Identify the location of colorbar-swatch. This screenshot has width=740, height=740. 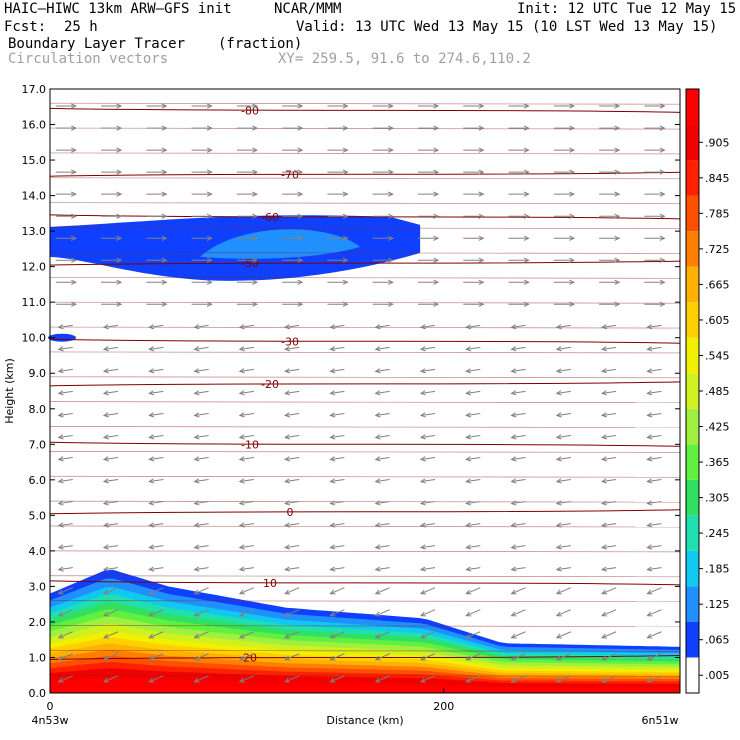
(692, 426).